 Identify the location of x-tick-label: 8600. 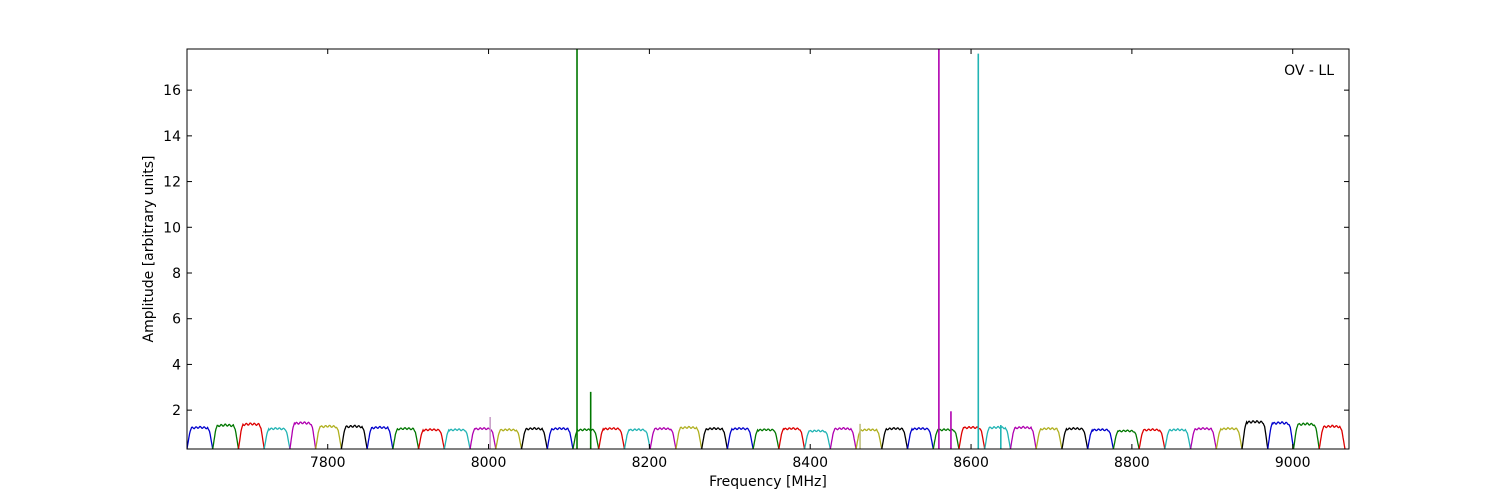
(971, 463).